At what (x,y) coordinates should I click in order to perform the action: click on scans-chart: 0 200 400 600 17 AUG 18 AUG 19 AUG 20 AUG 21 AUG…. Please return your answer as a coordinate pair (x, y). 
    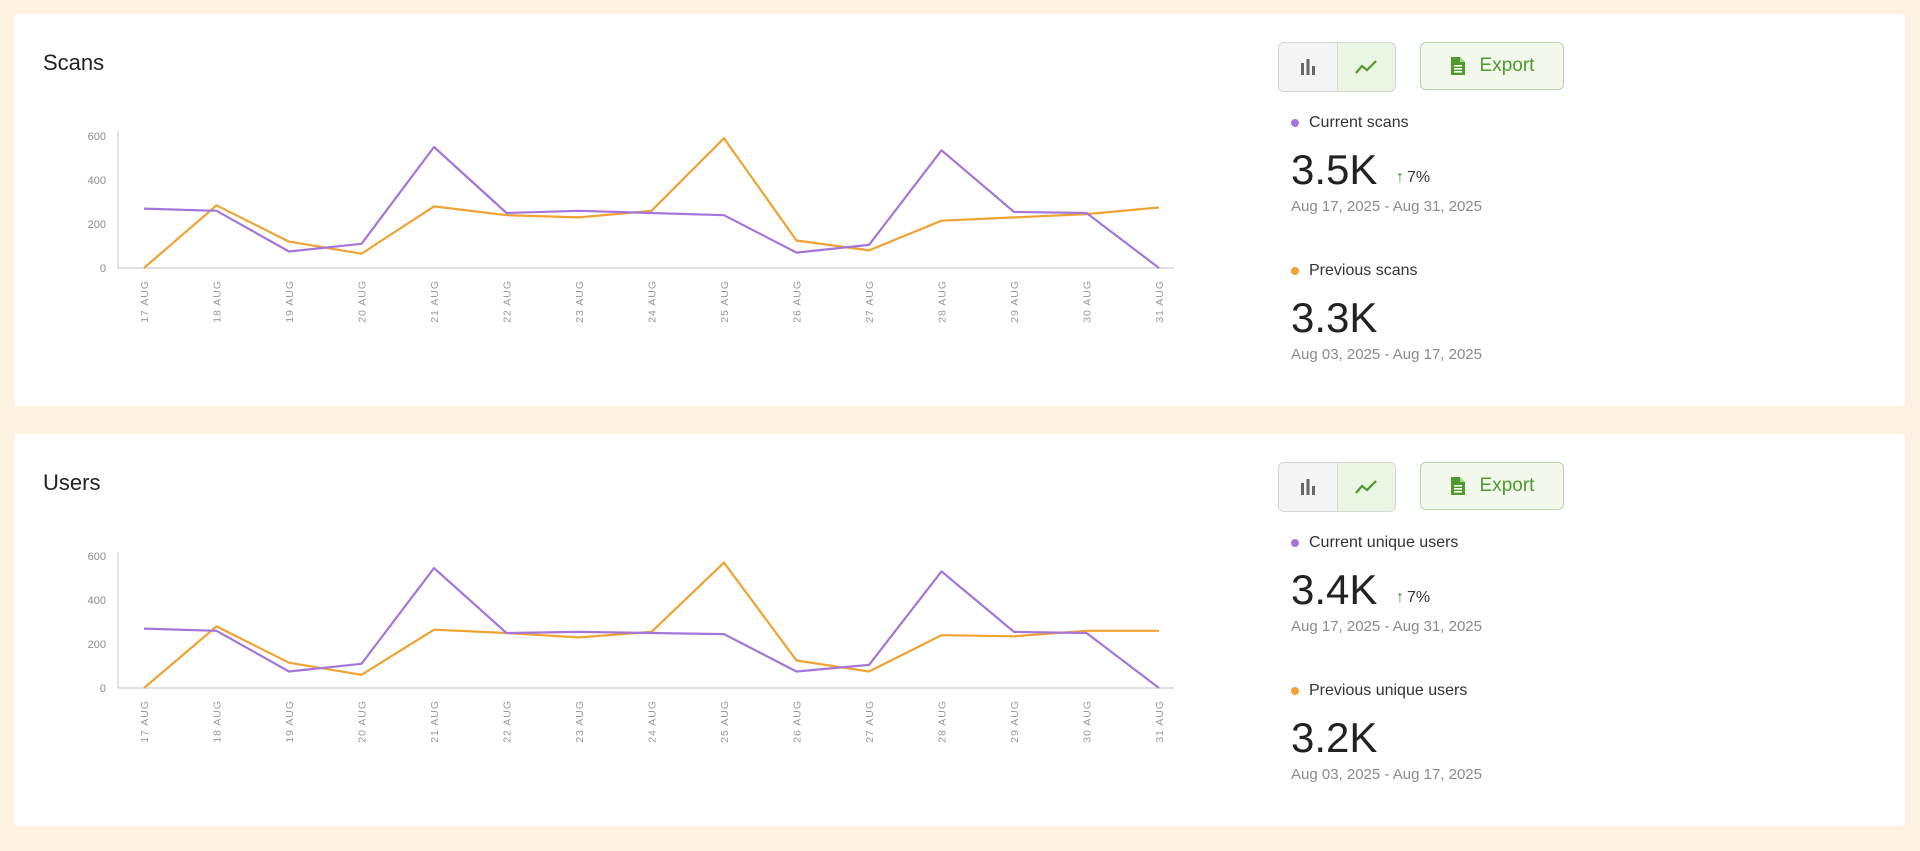
    Looking at the image, I should click on (631, 227).